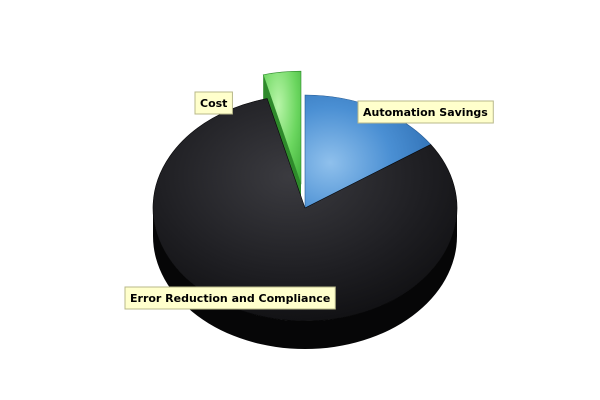 This screenshot has width=600, height=400. What do you see at coordinates (282, 127) in the screenshot?
I see `pie-slice-cost` at bounding box center [282, 127].